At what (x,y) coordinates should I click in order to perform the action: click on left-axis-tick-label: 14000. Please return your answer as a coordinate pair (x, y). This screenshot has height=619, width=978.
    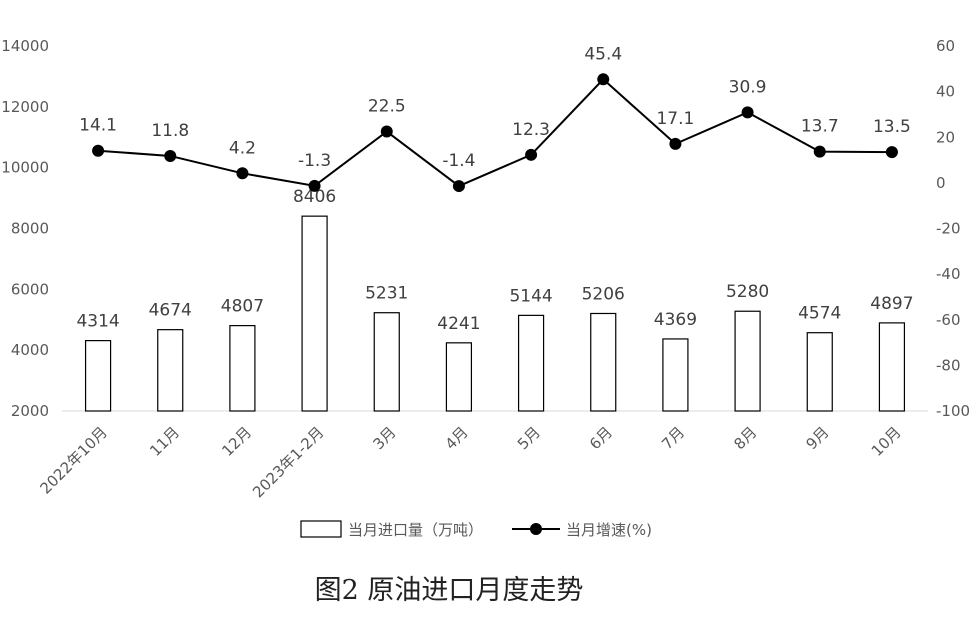
    Looking at the image, I should click on (25, 46).